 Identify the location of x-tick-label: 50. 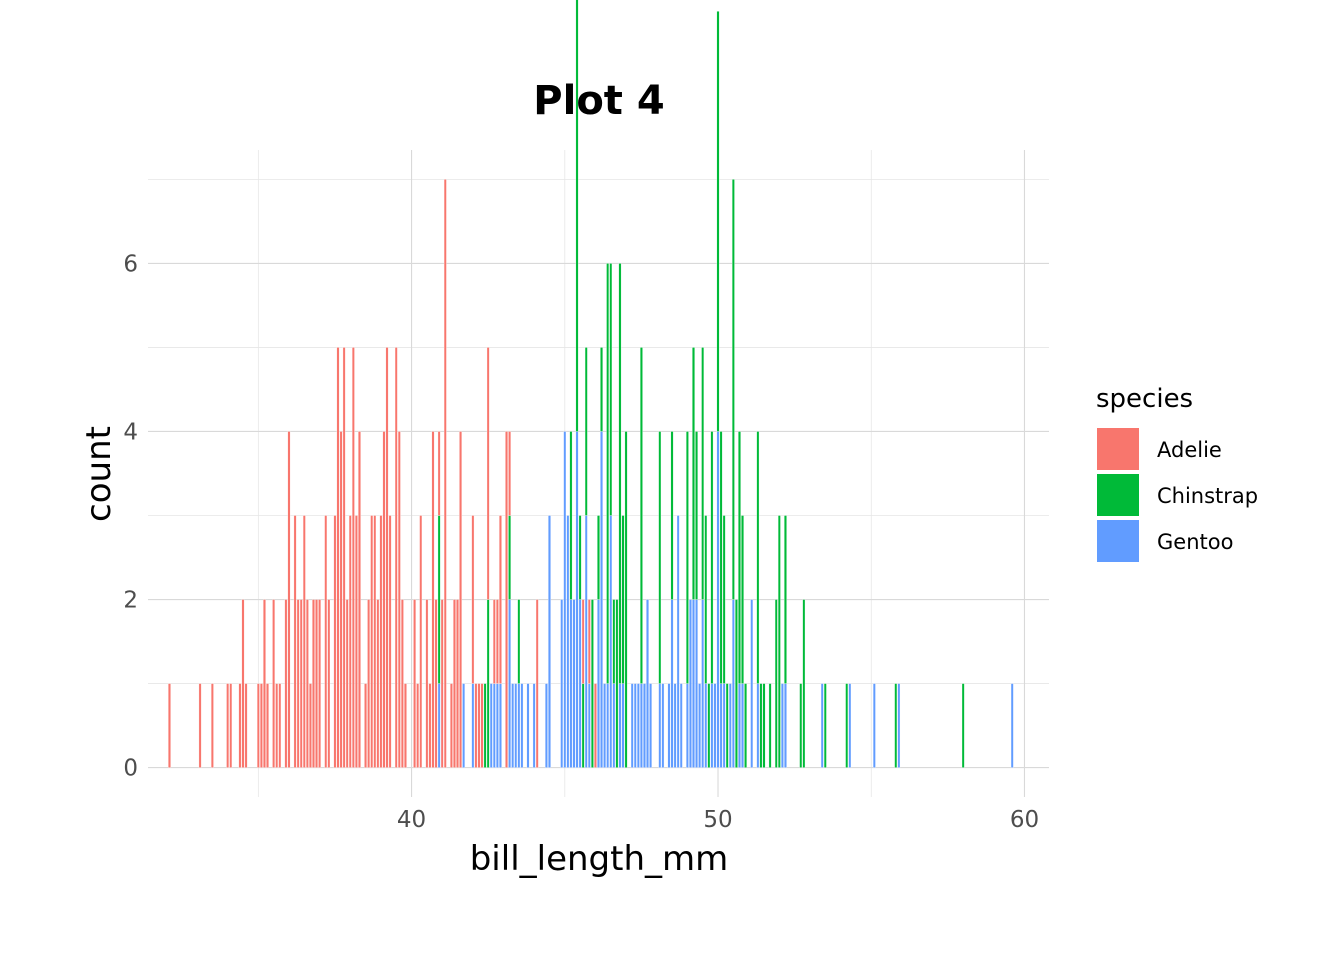
(717, 820).